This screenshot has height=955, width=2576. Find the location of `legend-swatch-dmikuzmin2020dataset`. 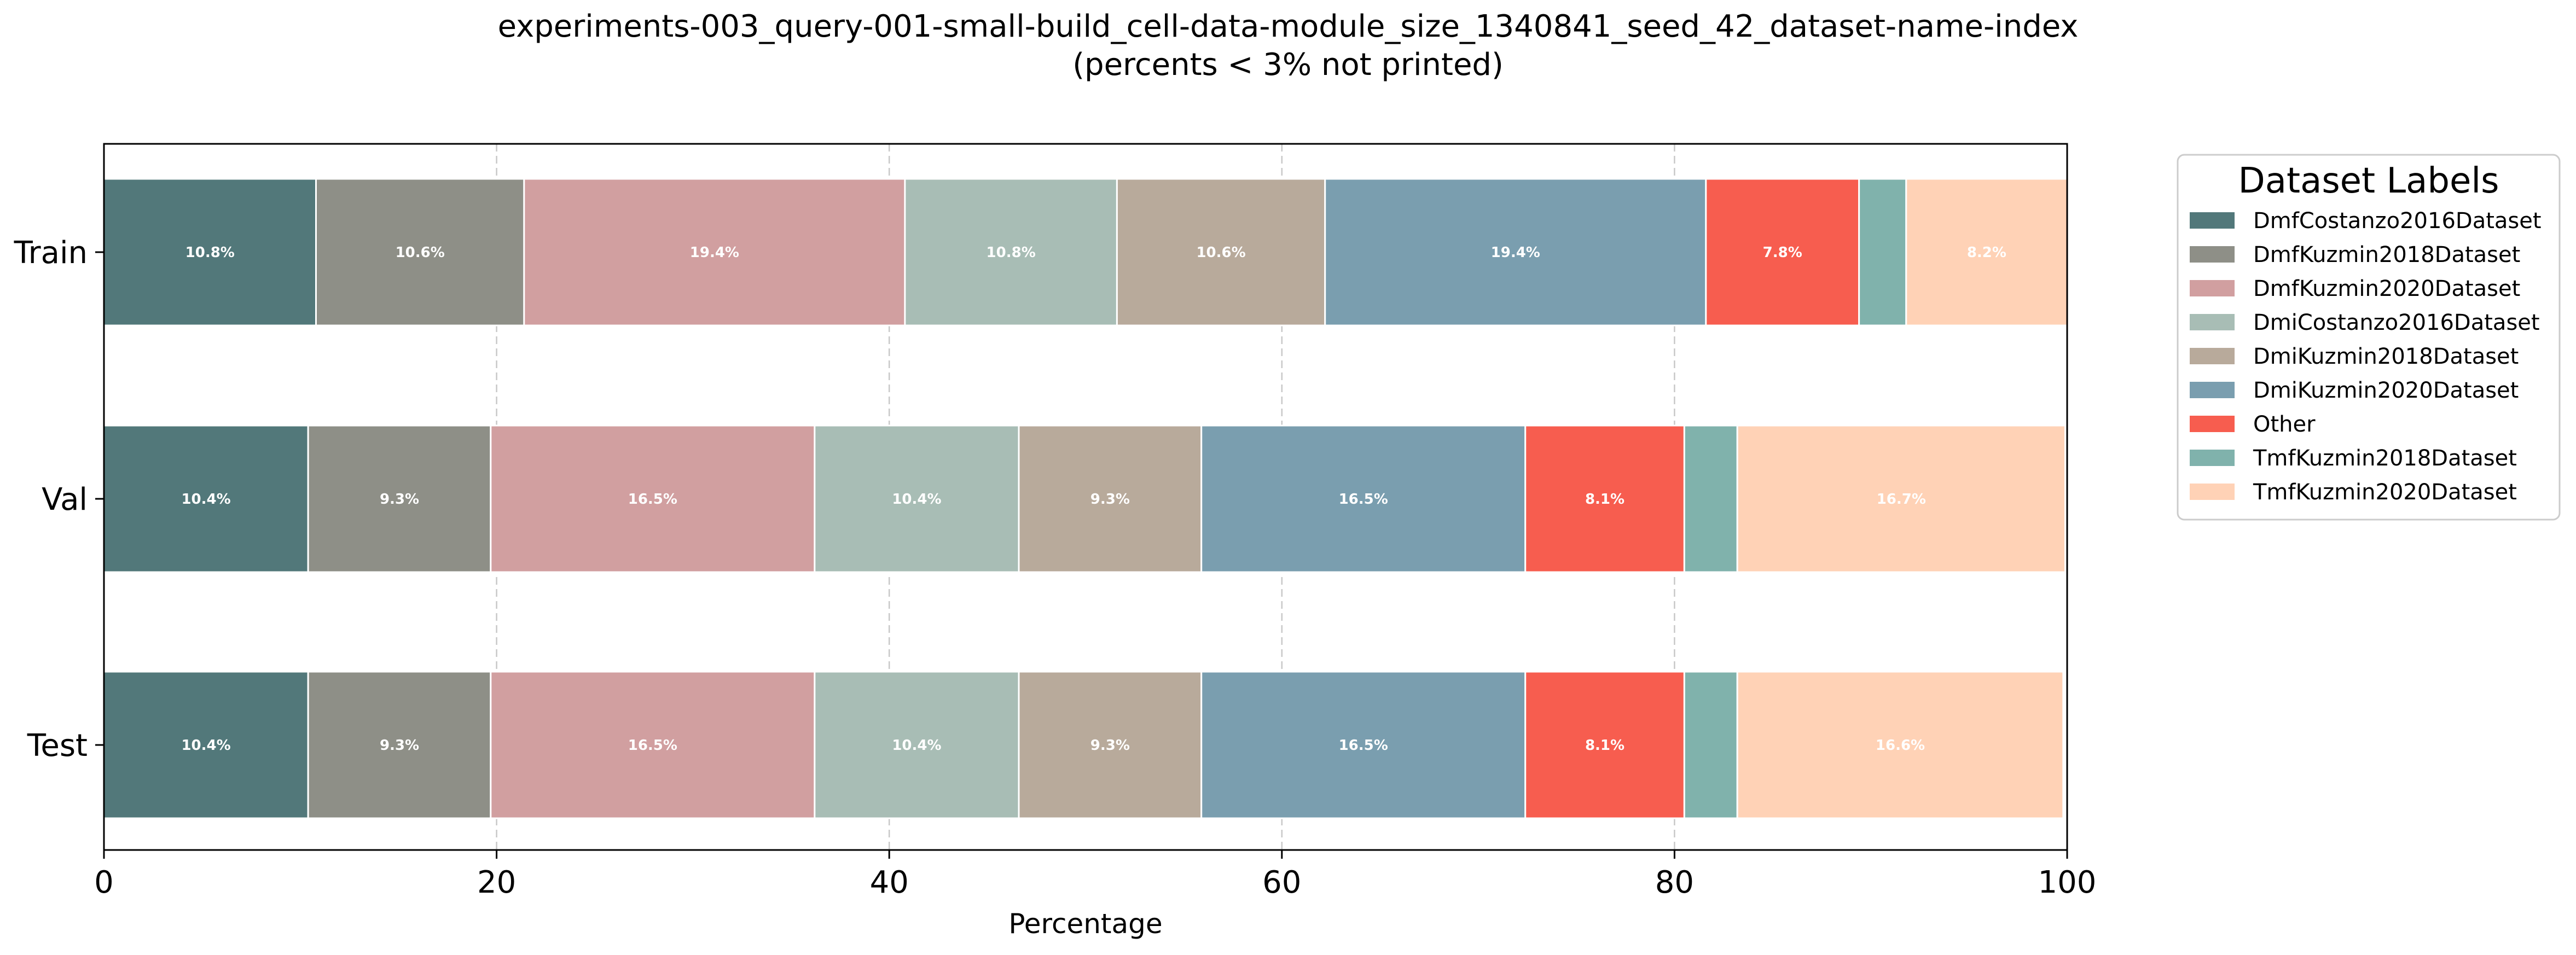

legend-swatch-dmikuzmin2020dataset is located at coordinates (2213, 390).